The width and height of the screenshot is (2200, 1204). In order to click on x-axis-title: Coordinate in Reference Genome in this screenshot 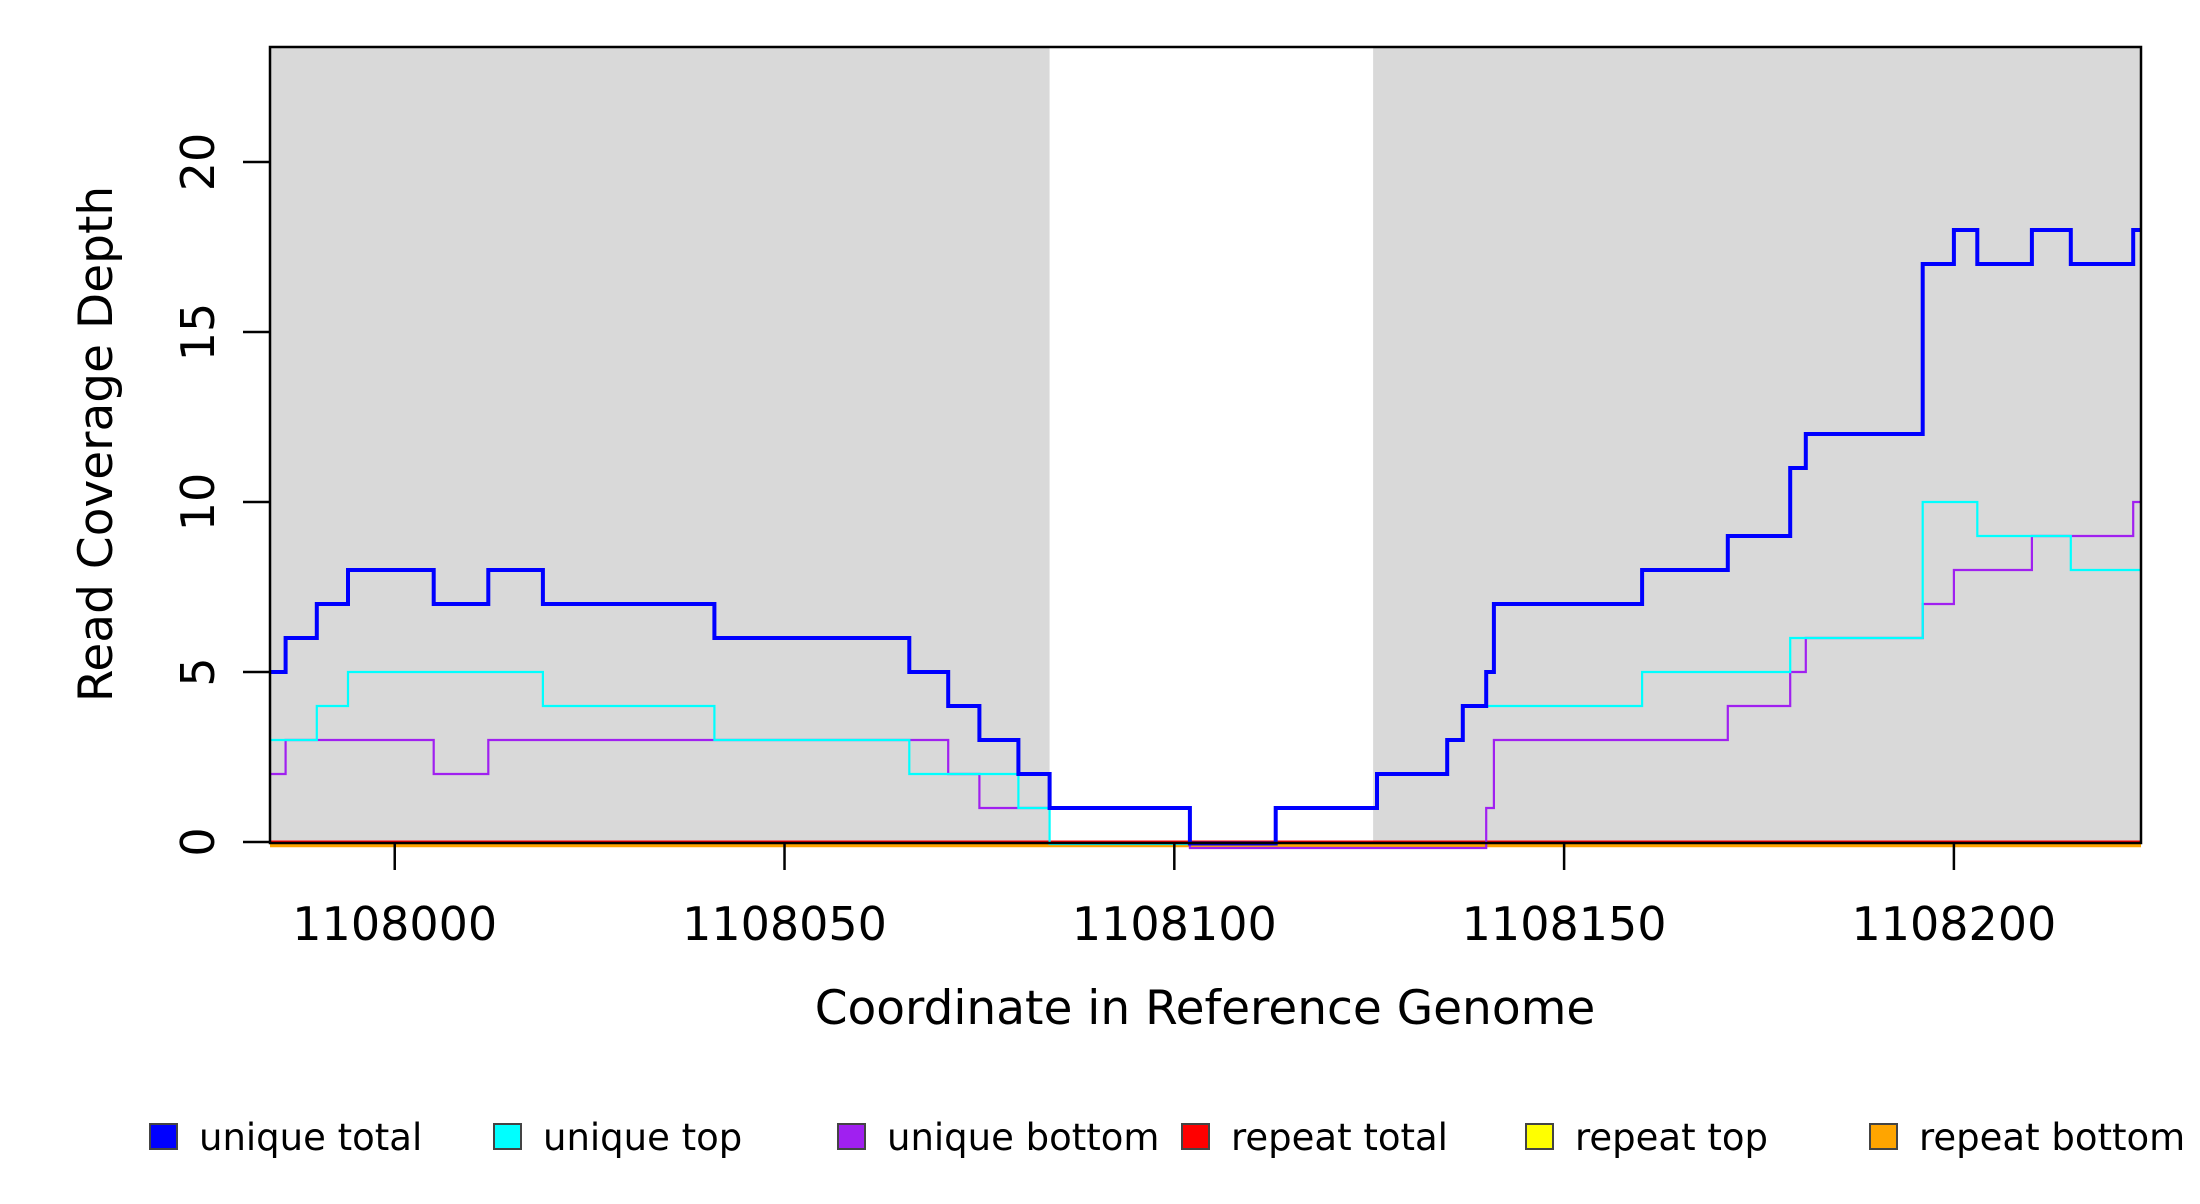, I will do `click(1205, 1008)`.